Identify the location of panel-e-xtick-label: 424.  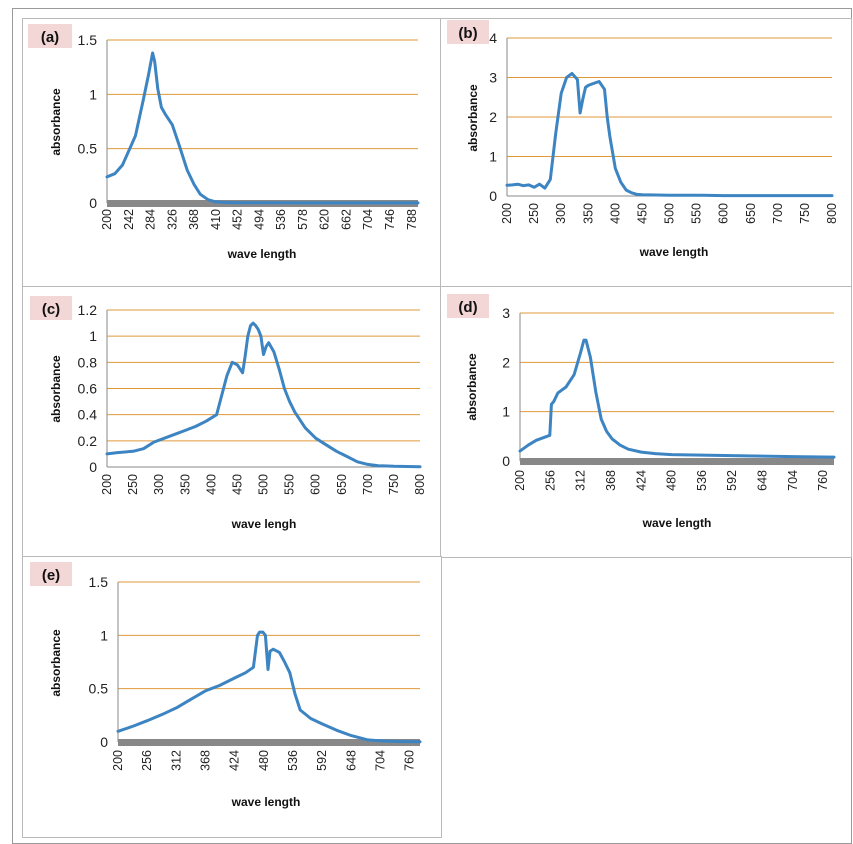
(235, 760).